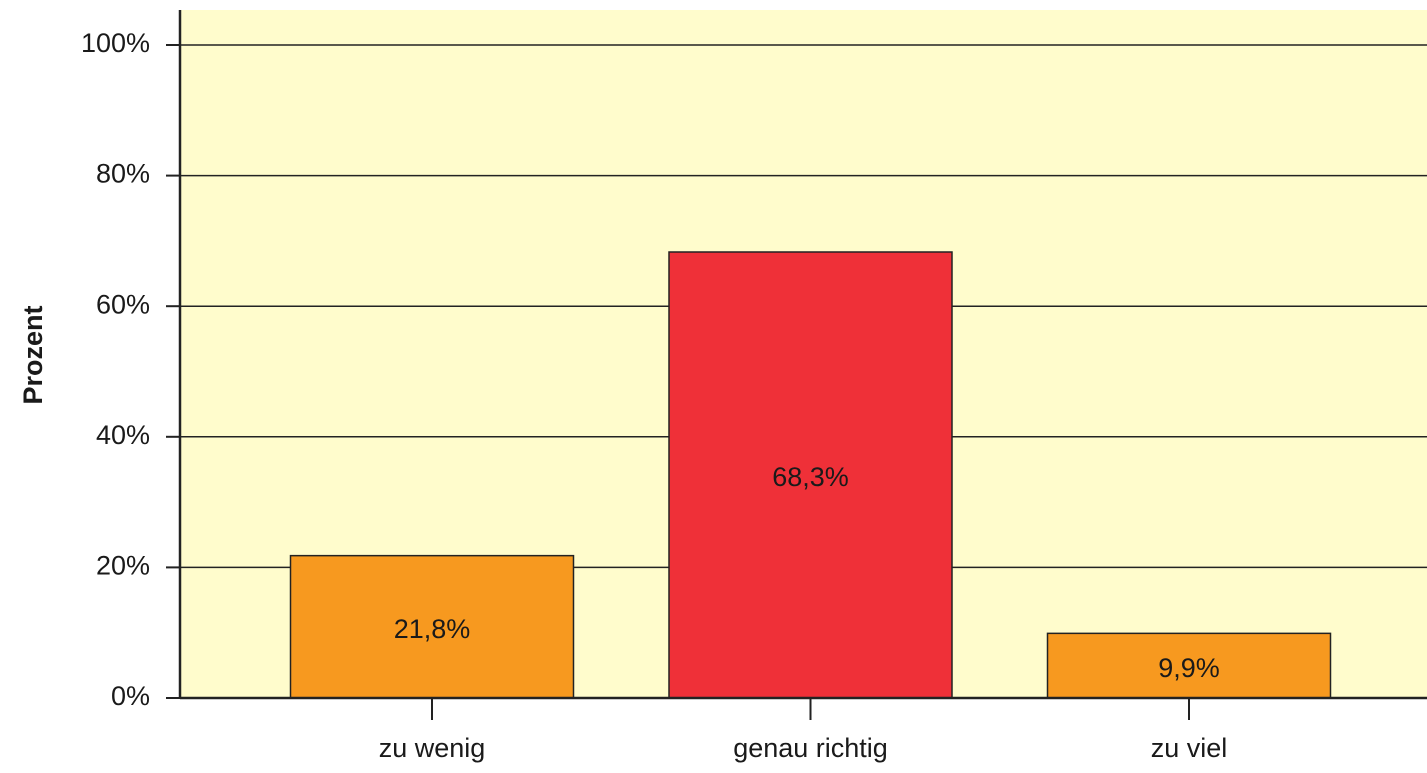  I want to click on x-tick-label: genau richtig, so click(810, 748).